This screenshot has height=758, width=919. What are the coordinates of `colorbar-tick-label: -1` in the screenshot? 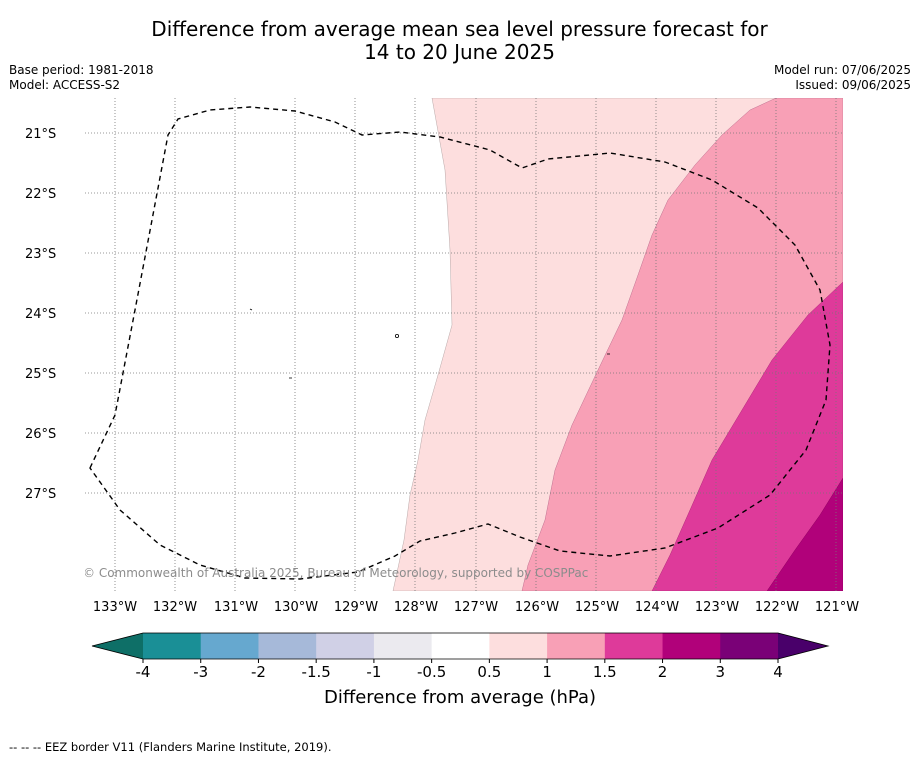 It's located at (373, 672).